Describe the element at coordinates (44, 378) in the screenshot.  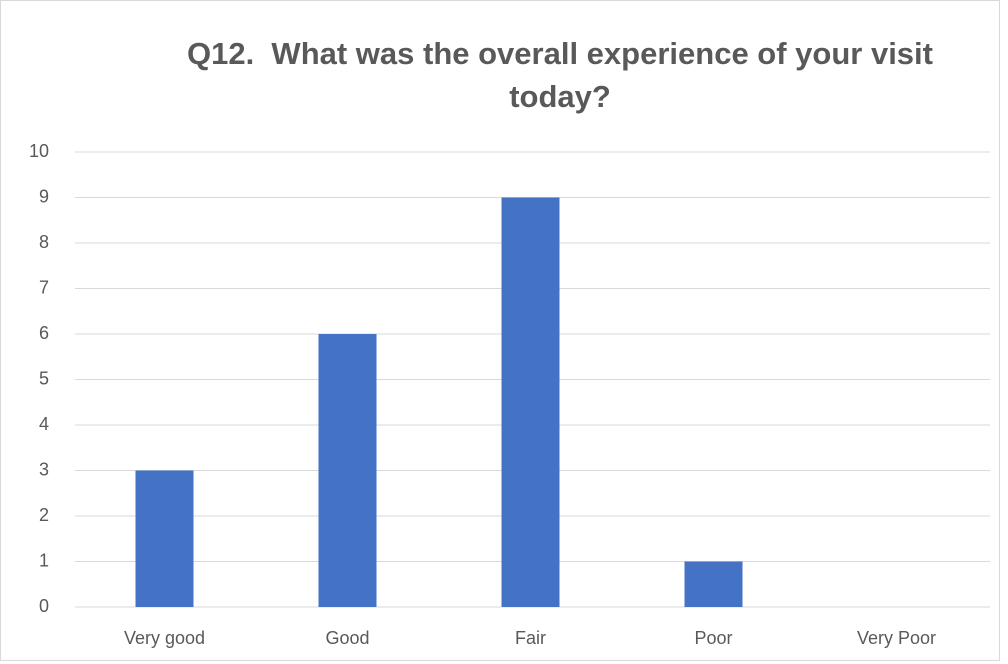
I see `y-tick-label: 5` at that location.